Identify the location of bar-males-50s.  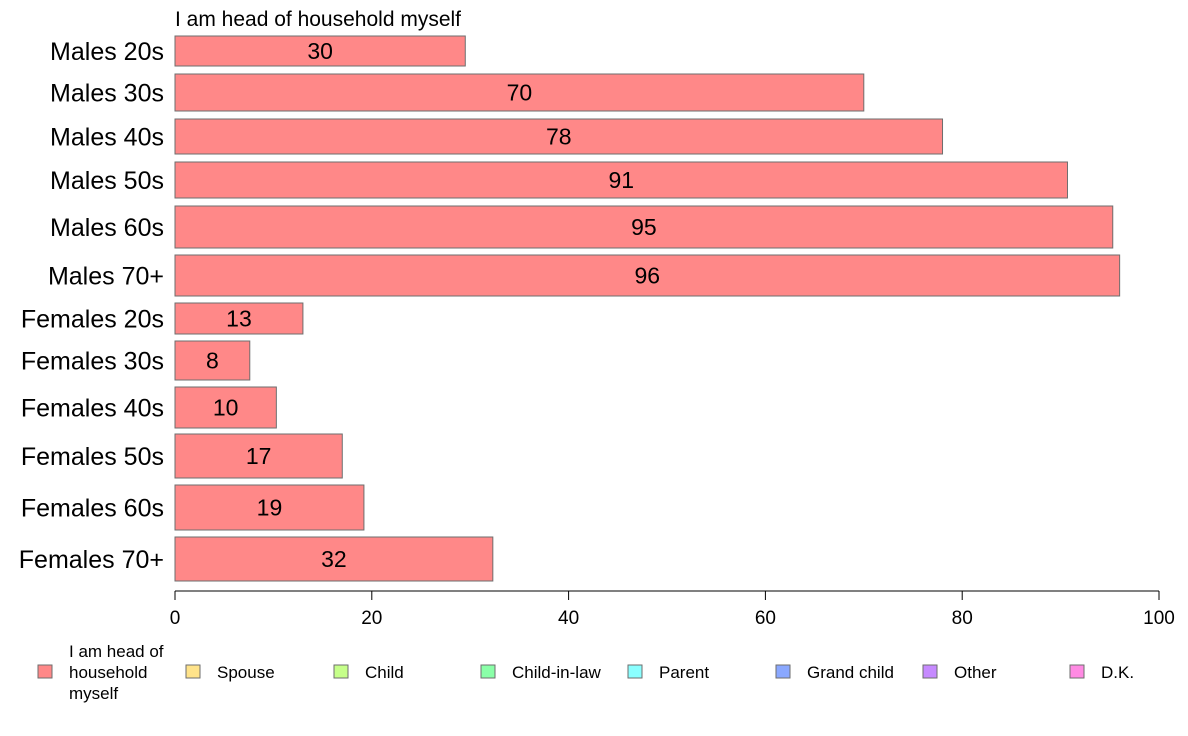
(621, 180).